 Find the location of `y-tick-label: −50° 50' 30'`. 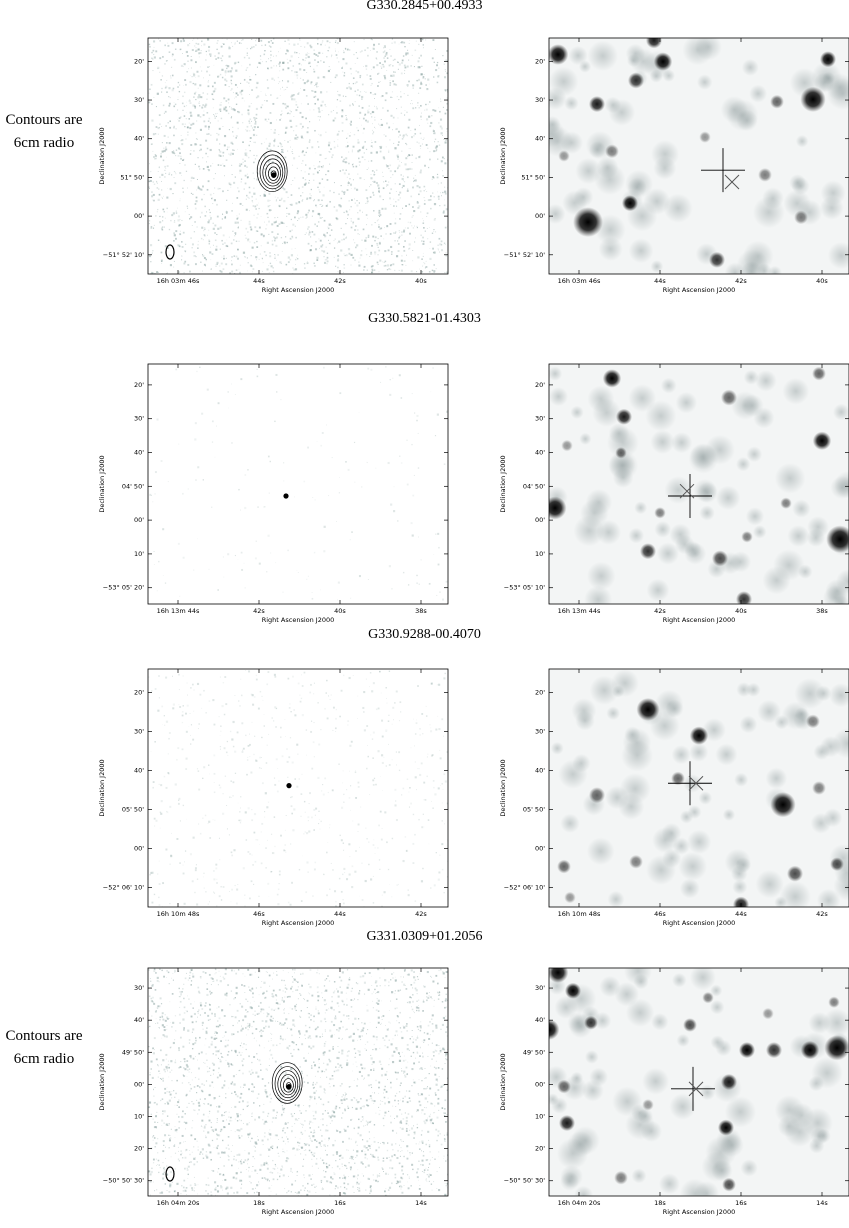

y-tick-label: −50° 50' 30' is located at coordinates (524, 1181).